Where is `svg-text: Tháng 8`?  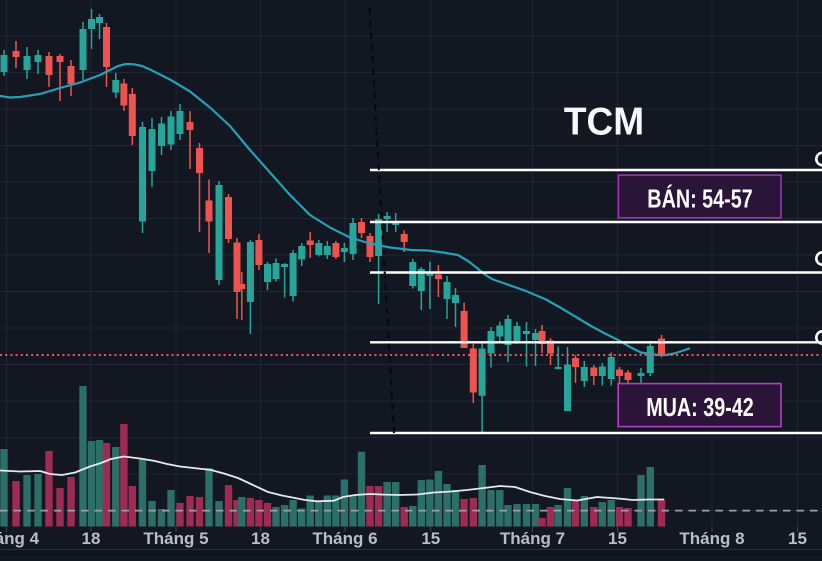 svg-text: Tháng 8 is located at coordinates (711, 538).